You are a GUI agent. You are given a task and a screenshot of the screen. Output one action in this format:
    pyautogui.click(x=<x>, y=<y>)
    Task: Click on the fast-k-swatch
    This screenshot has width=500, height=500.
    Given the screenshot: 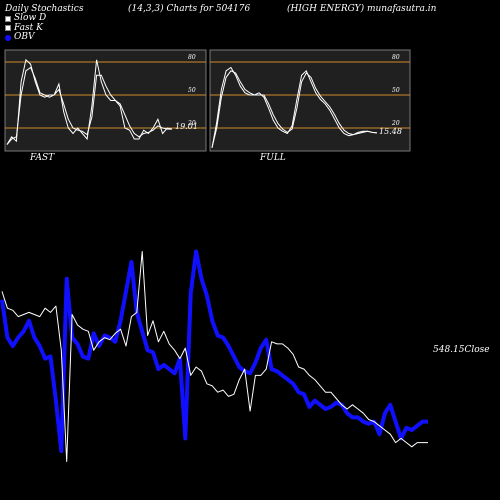 What is the action you would take?
    pyautogui.click(x=8, y=28)
    